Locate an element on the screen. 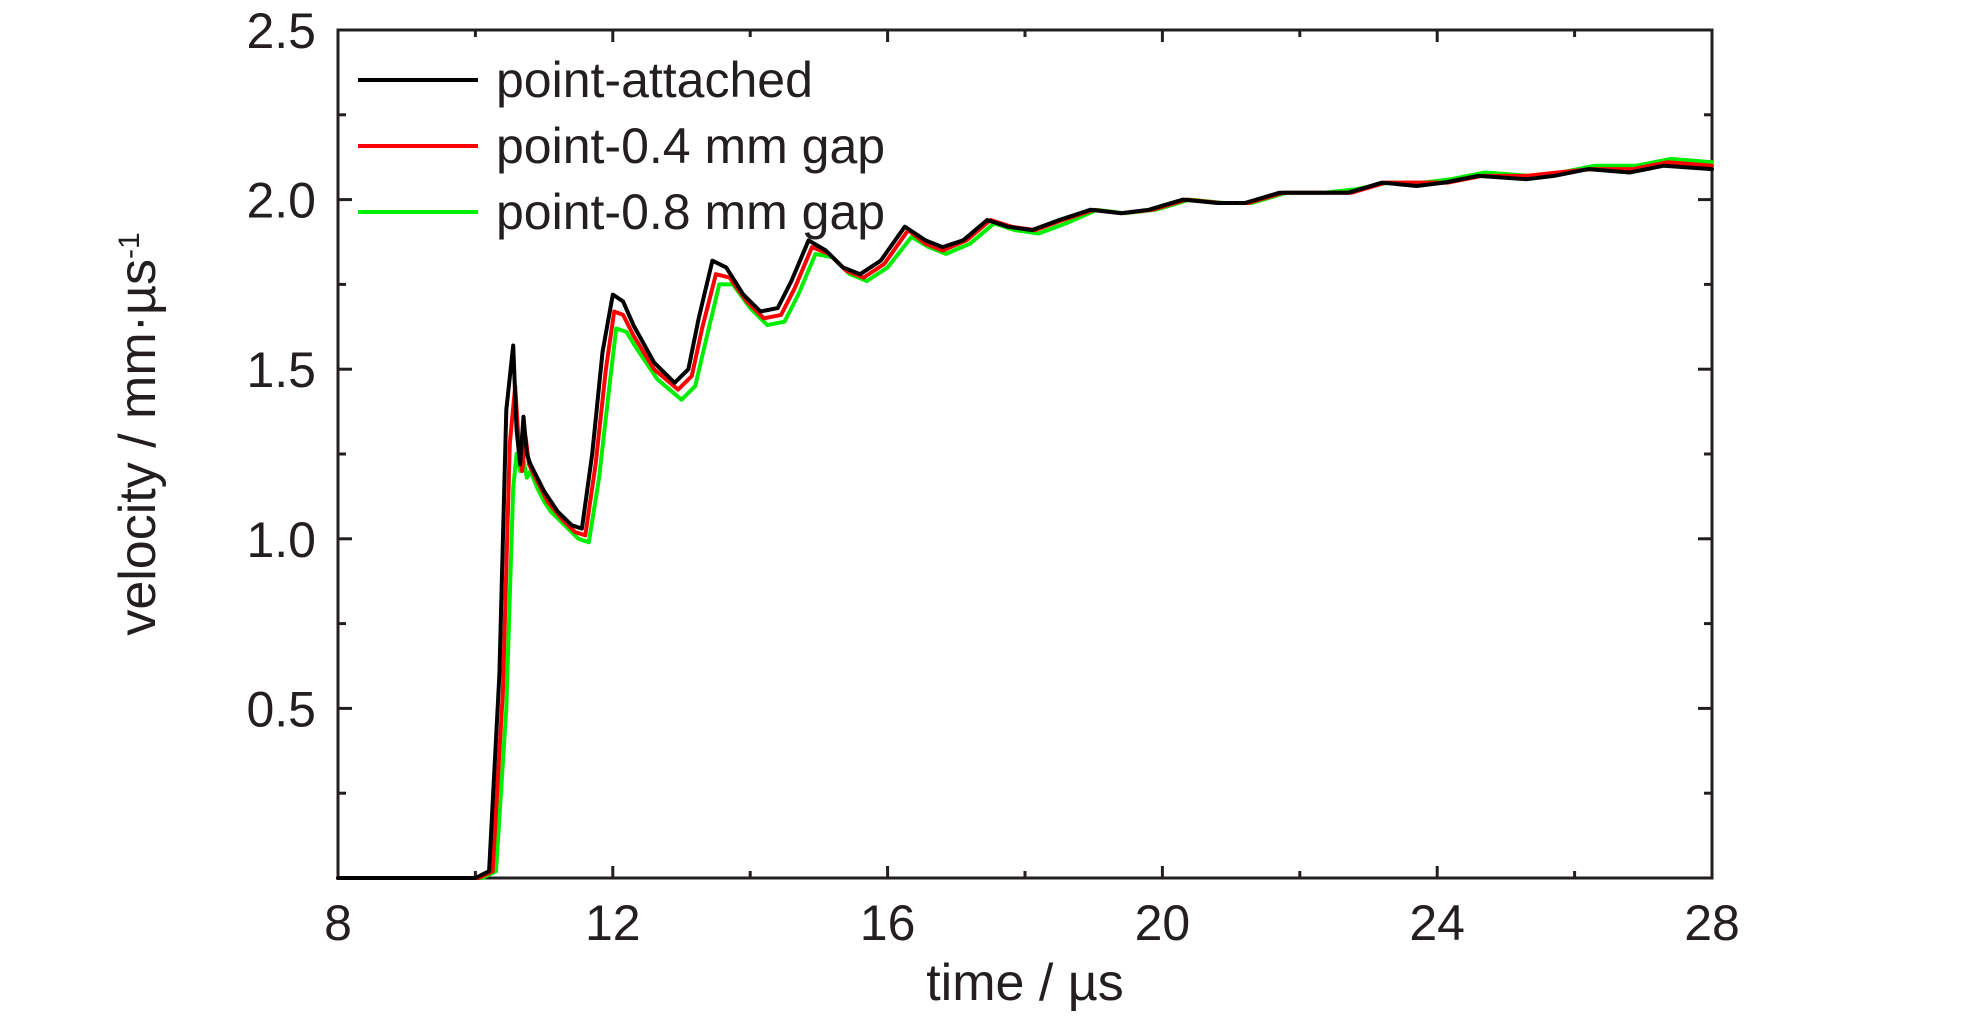 This screenshot has height=1016, width=1984. x-tick-label: 28 is located at coordinates (1712, 923).